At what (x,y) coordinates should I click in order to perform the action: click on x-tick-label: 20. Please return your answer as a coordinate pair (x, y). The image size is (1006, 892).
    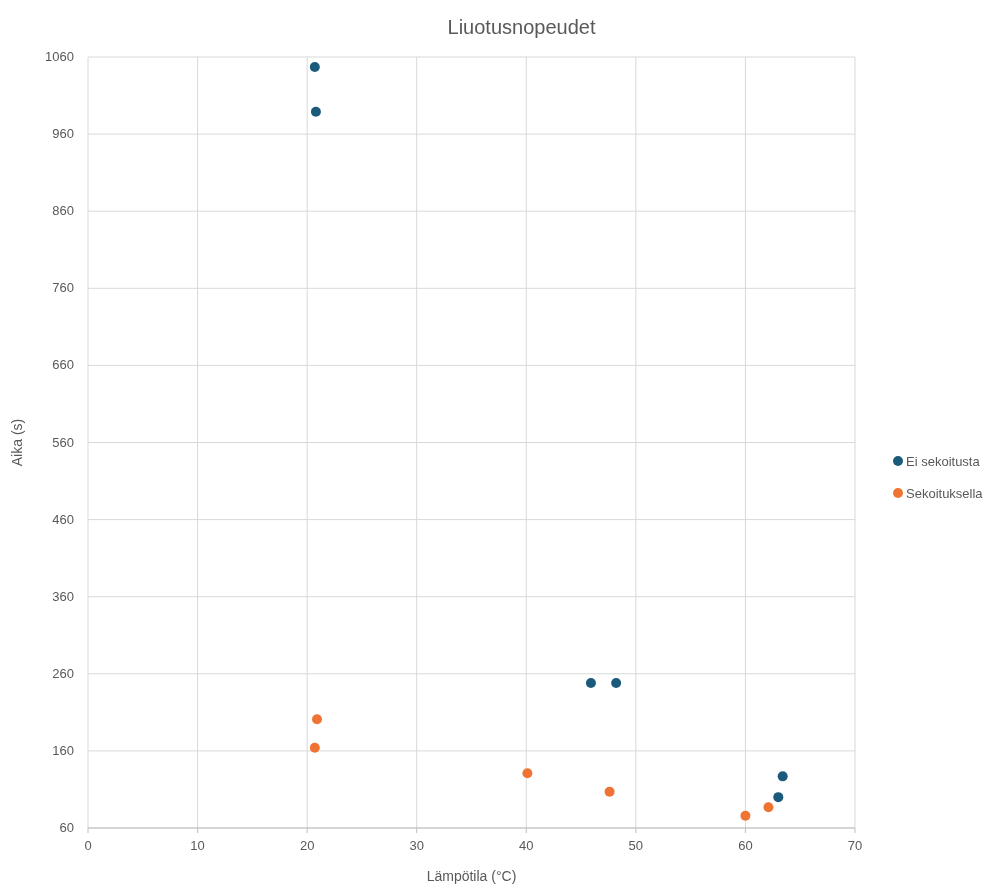
    Looking at the image, I should click on (307, 845).